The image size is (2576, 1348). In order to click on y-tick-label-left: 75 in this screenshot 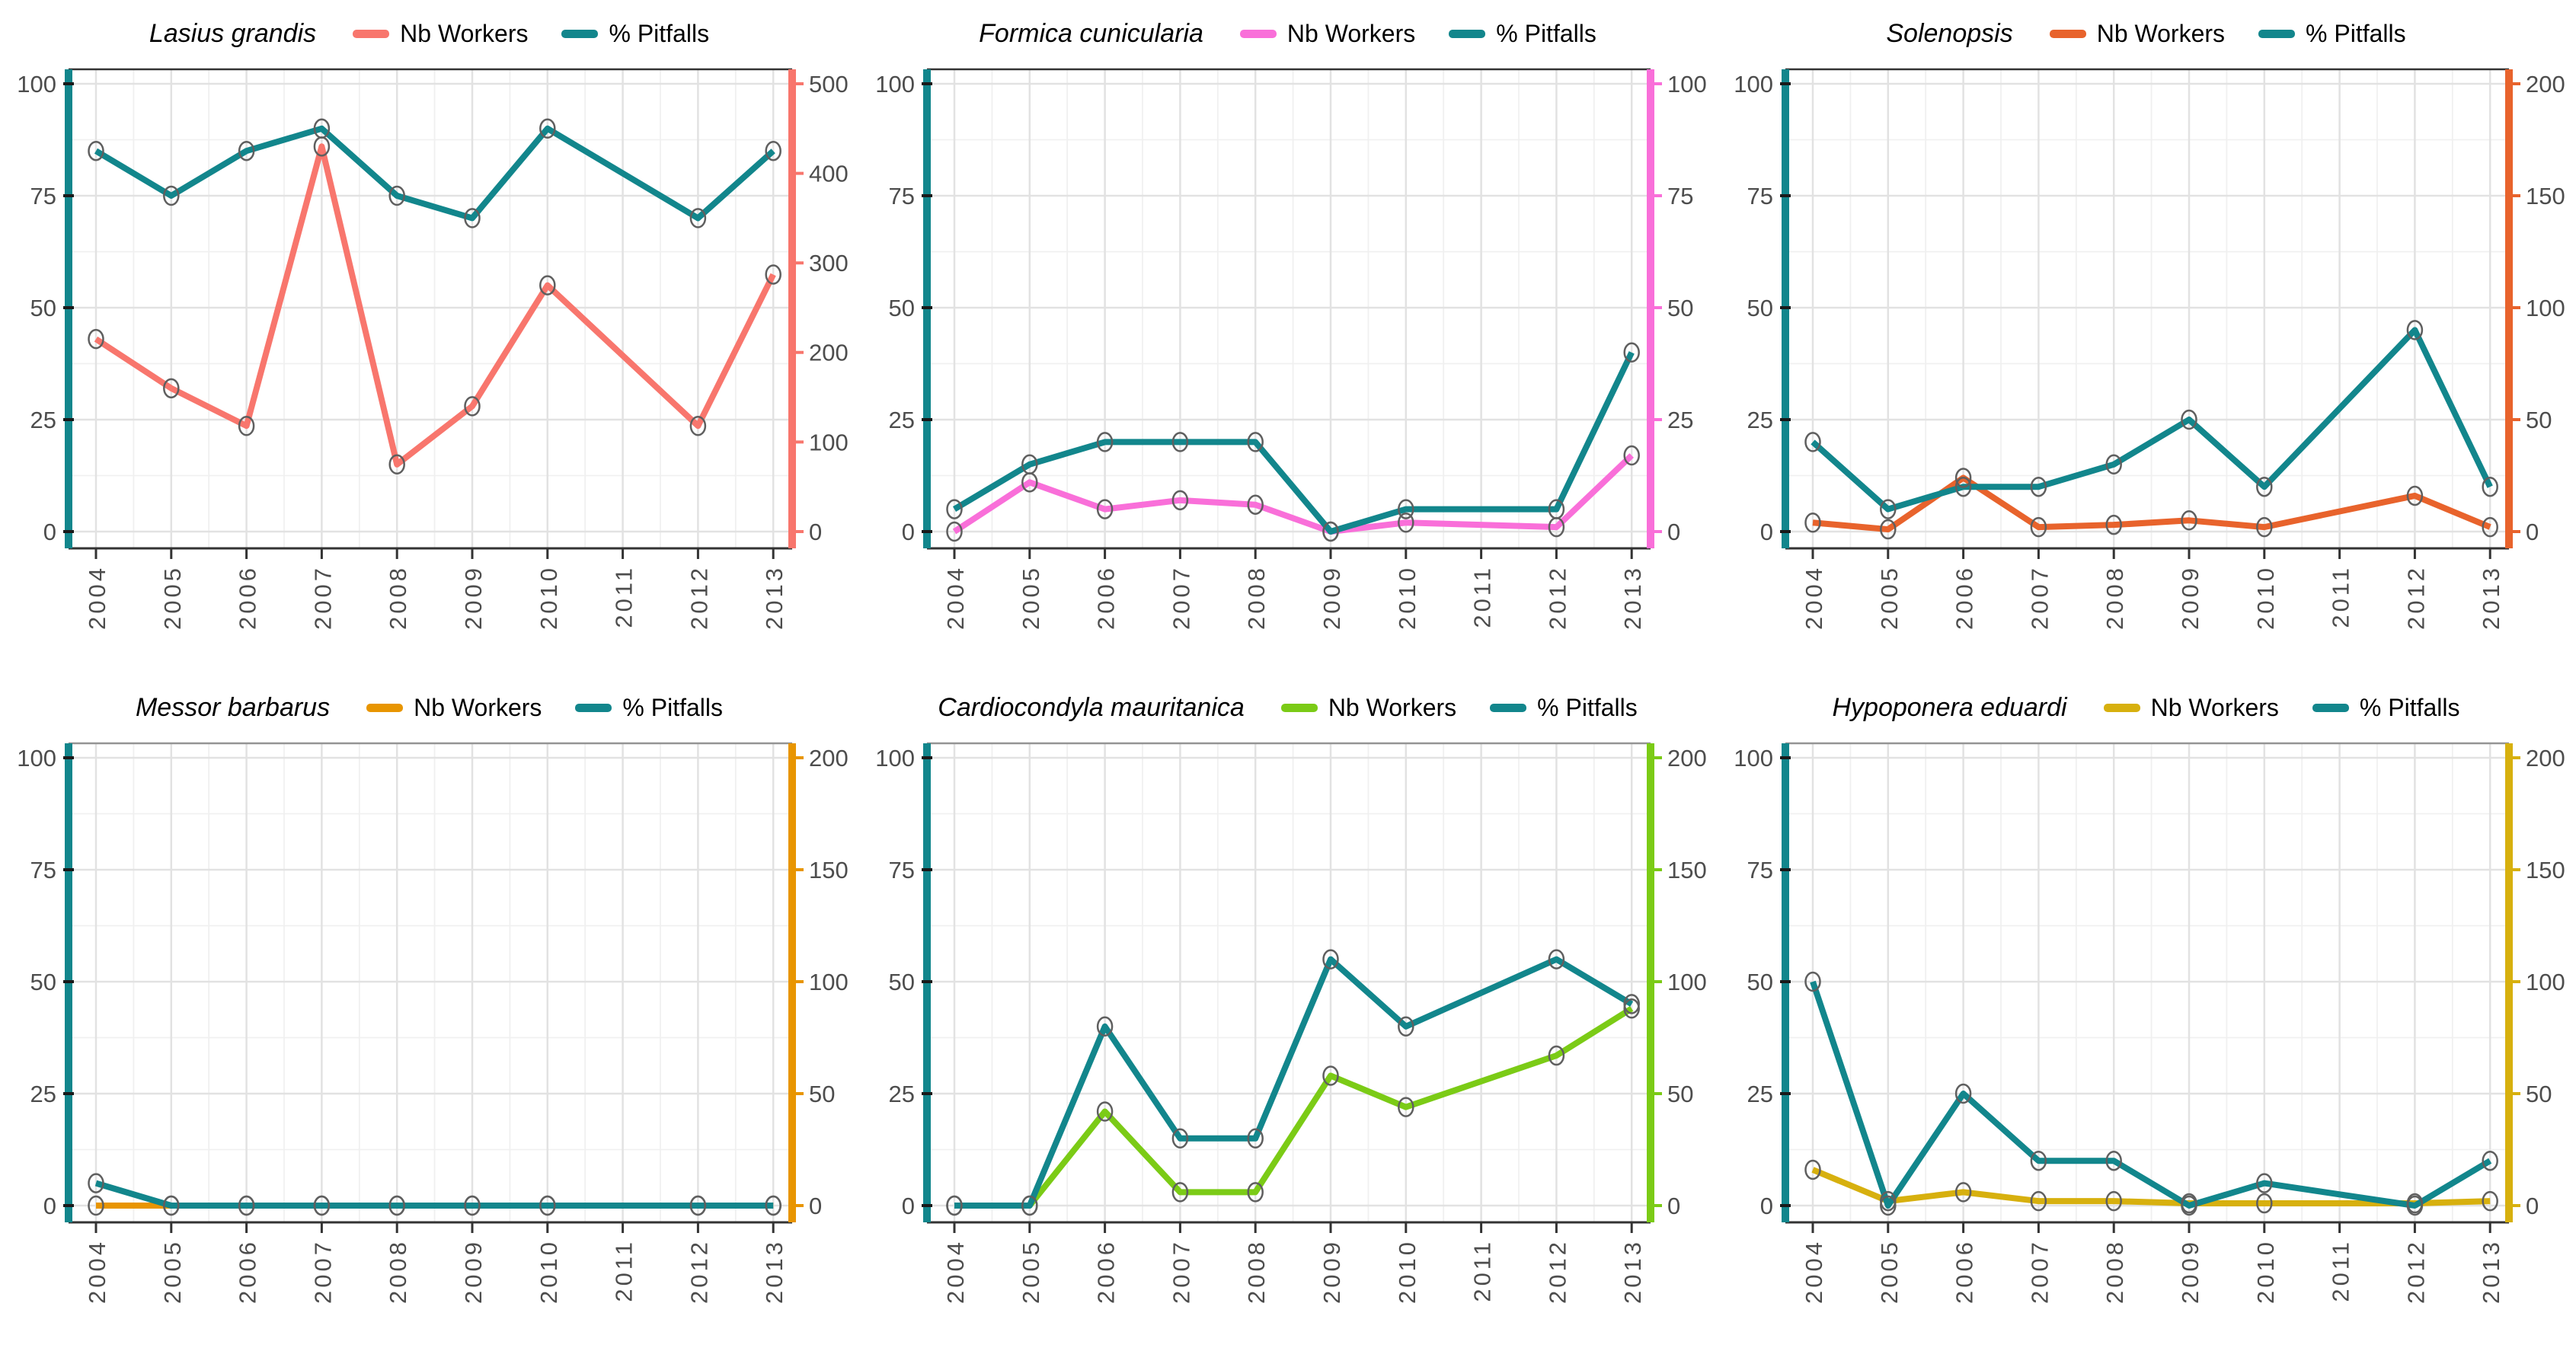, I will do `click(902, 870)`.